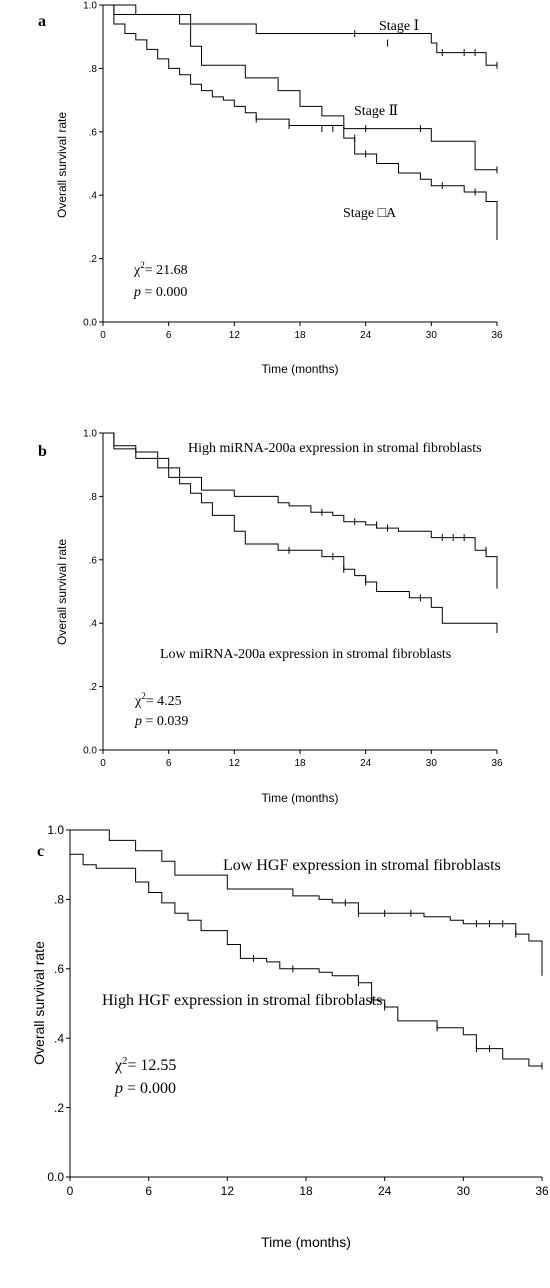 The width and height of the screenshot is (550, 1288). I want to click on series-label: Stage □A, so click(370, 213).